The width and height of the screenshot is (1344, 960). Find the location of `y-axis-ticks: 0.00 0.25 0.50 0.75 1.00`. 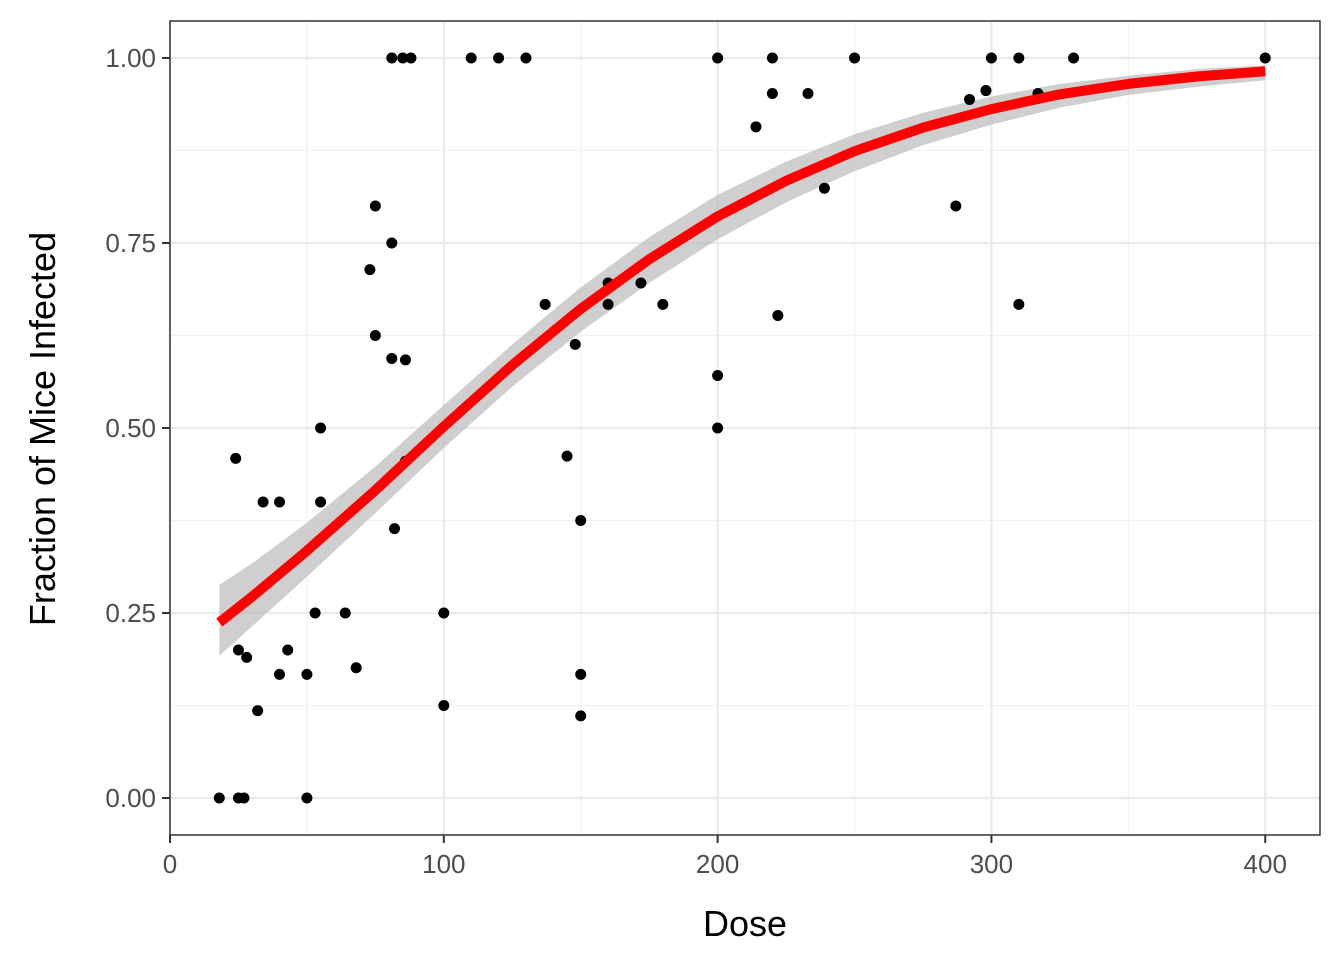

y-axis-ticks: 0.00 0.25 0.50 0.75 1.00 is located at coordinates (137, 428).